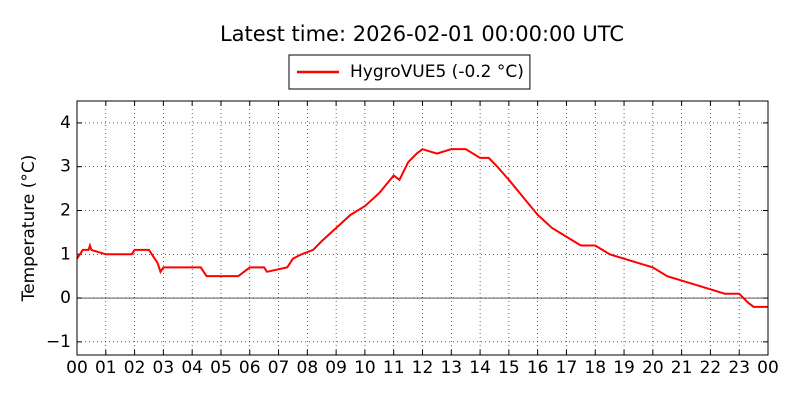 Image resolution: width=800 pixels, height=400 pixels. I want to click on y-tick-label: 0, so click(65, 298).